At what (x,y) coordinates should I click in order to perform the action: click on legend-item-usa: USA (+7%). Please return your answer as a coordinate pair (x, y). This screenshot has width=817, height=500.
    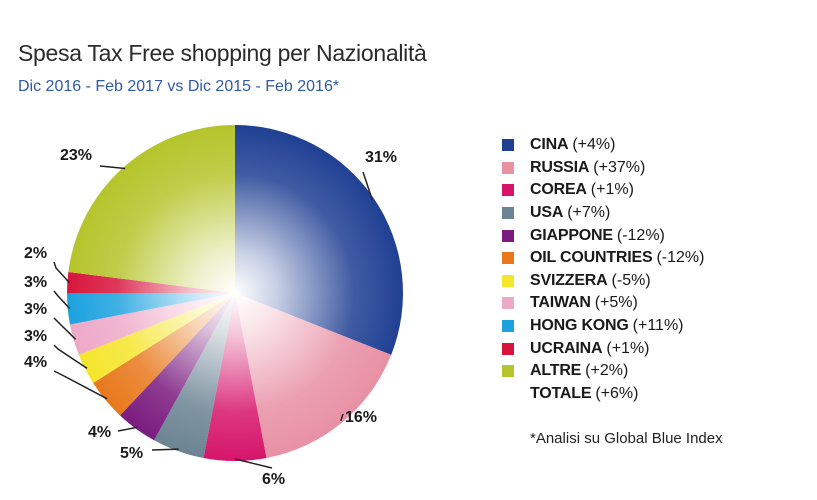
    Looking at the image, I should click on (603, 213).